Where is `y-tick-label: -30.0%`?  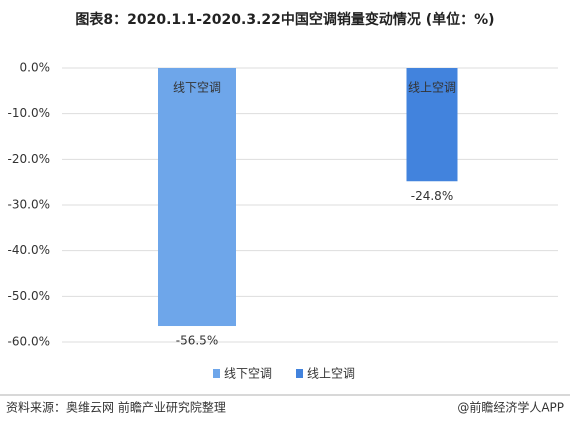
y-tick-label: -30.0% is located at coordinates (29, 205).